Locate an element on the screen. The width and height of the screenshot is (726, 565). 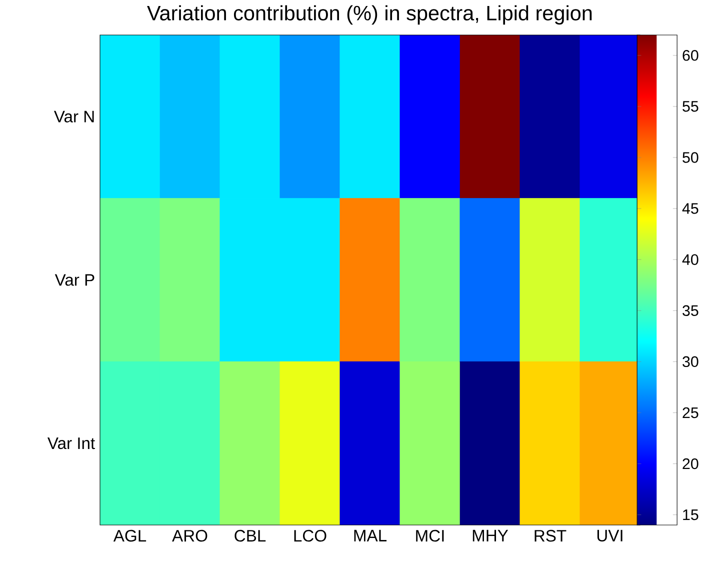
x-tick-label: MHY is located at coordinates (490, 536).